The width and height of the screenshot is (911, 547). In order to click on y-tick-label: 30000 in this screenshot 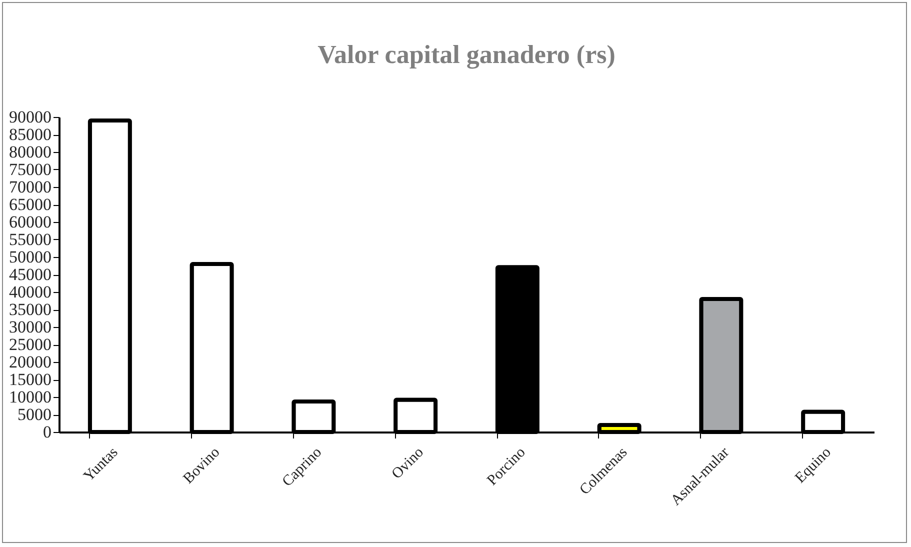, I will do `click(30, 327)`.